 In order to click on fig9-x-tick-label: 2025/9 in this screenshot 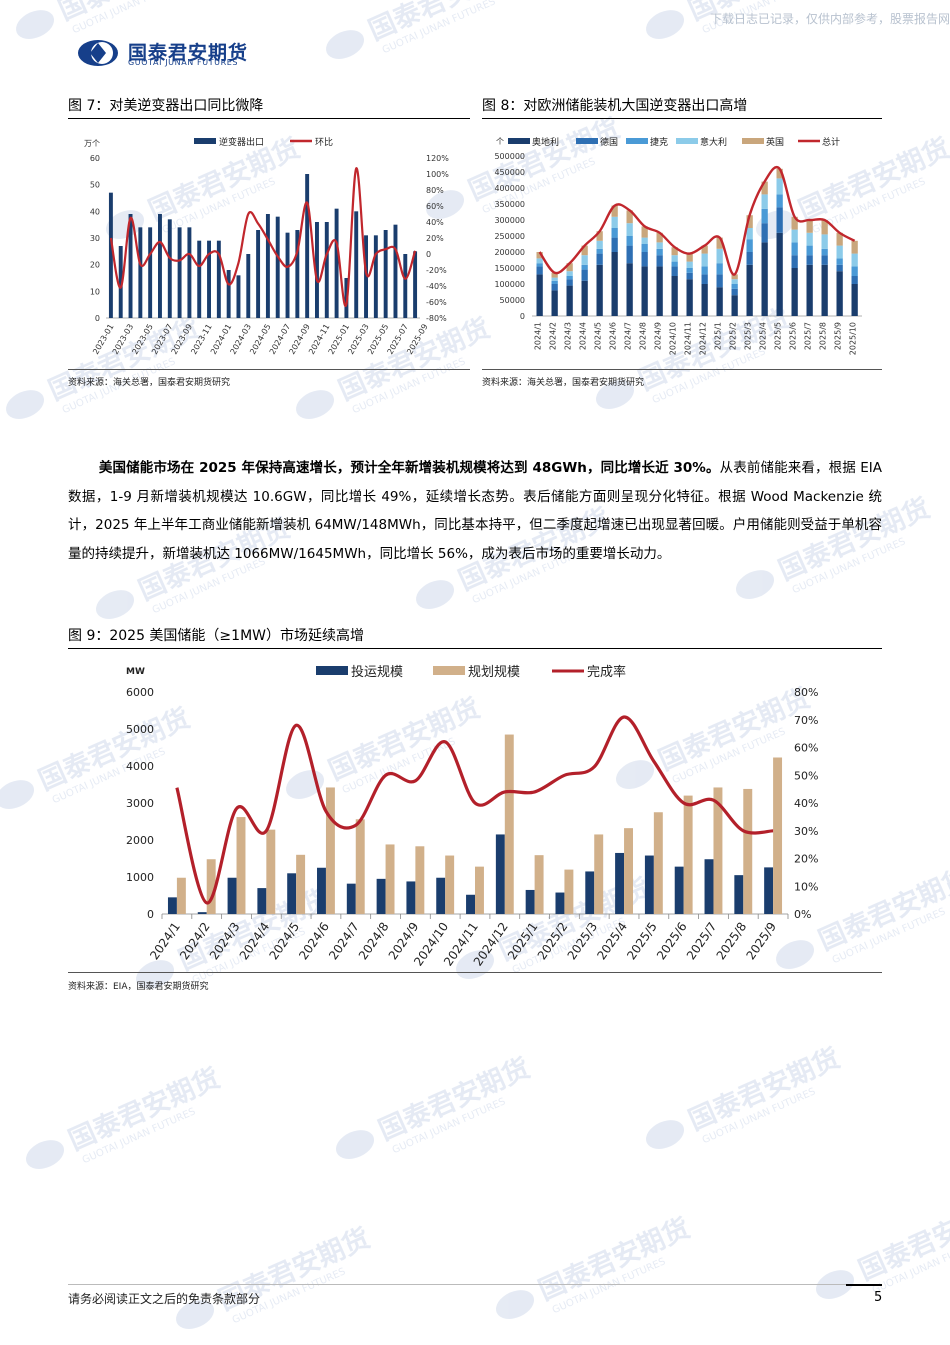, I will do `click(761, 941)`.